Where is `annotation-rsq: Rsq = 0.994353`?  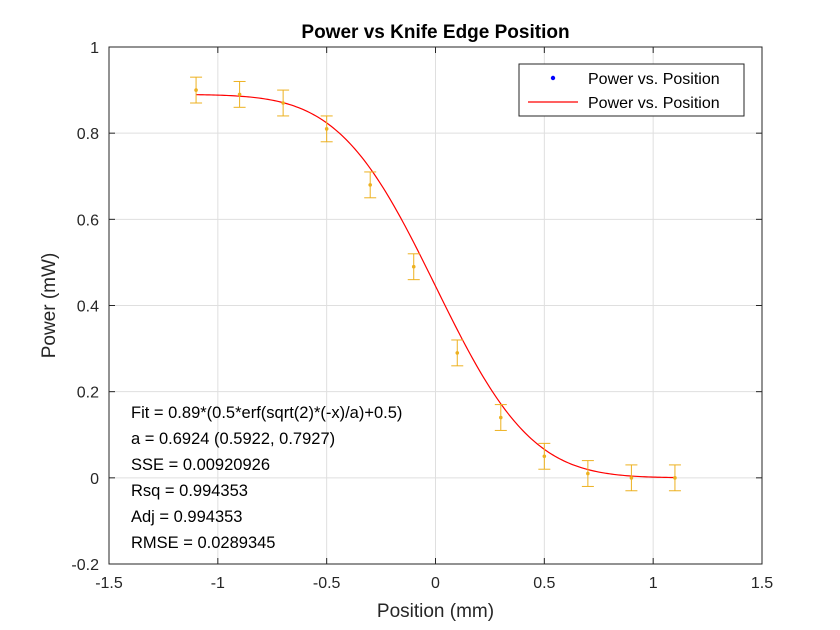 annotation-rsq: Rsq = 0.994353 is located at coordinates (189, 491).